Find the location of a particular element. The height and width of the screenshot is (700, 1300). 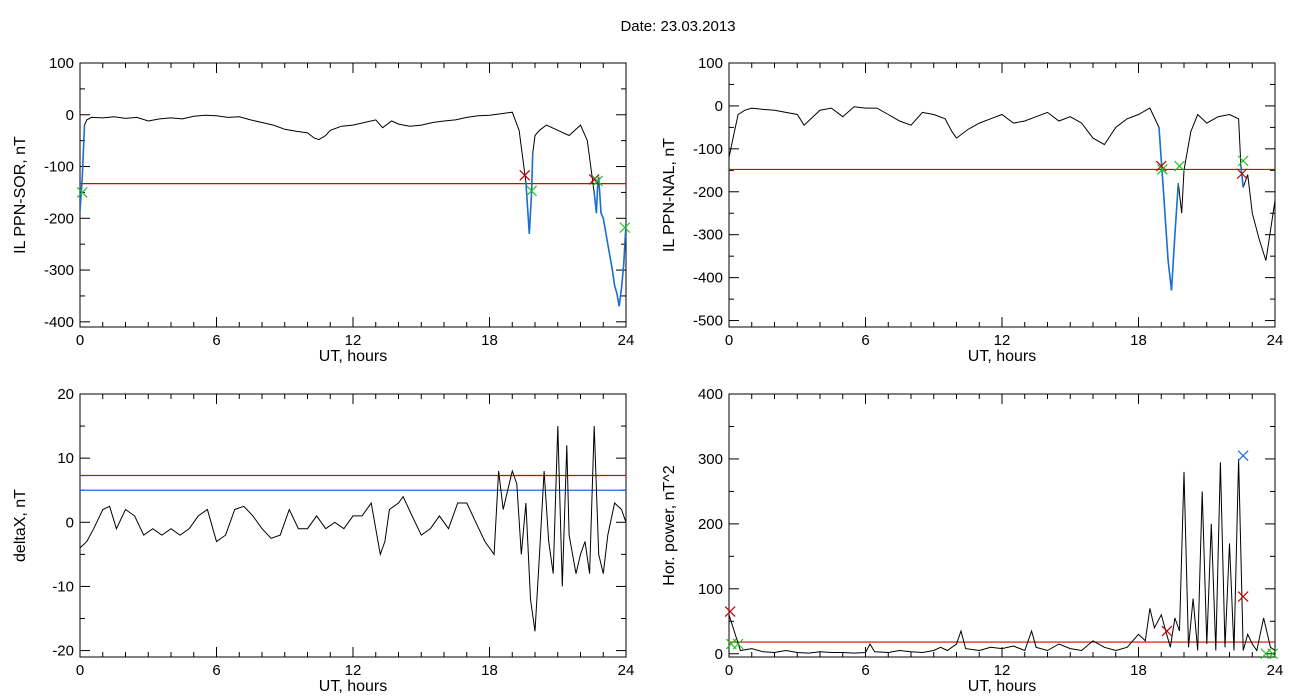

y-axis-label: Hor. power, nT^2 is located at coordinates (669, 525).